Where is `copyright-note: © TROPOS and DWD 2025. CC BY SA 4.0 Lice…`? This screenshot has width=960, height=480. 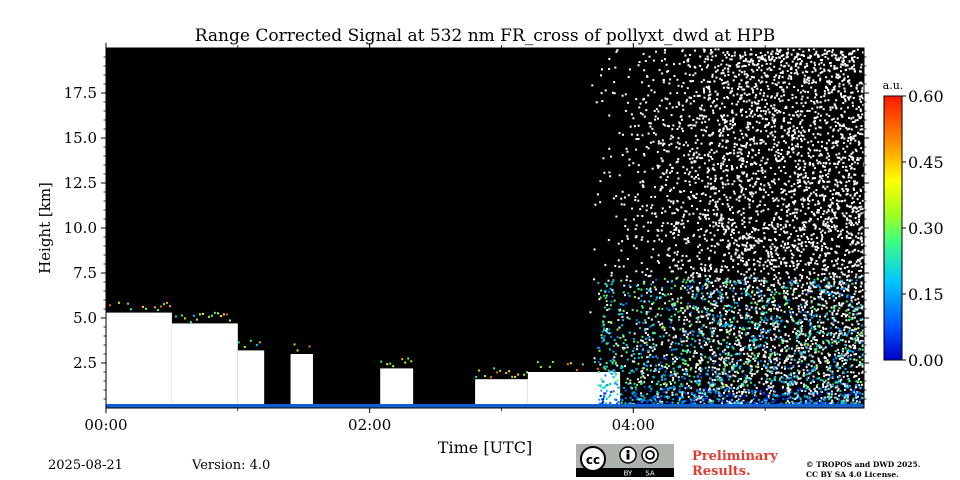 copyright-note: © TROPOS and DWD 2025. CC BY SA 4.0 Lice… is located at coordinates (863, 470).